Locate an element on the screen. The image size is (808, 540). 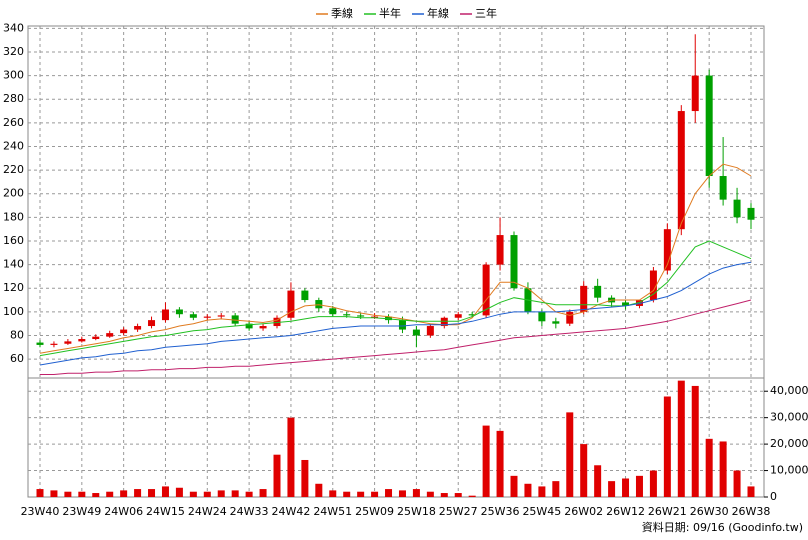
x-tick-label: 25W09 is located at coordinates (374, 511).